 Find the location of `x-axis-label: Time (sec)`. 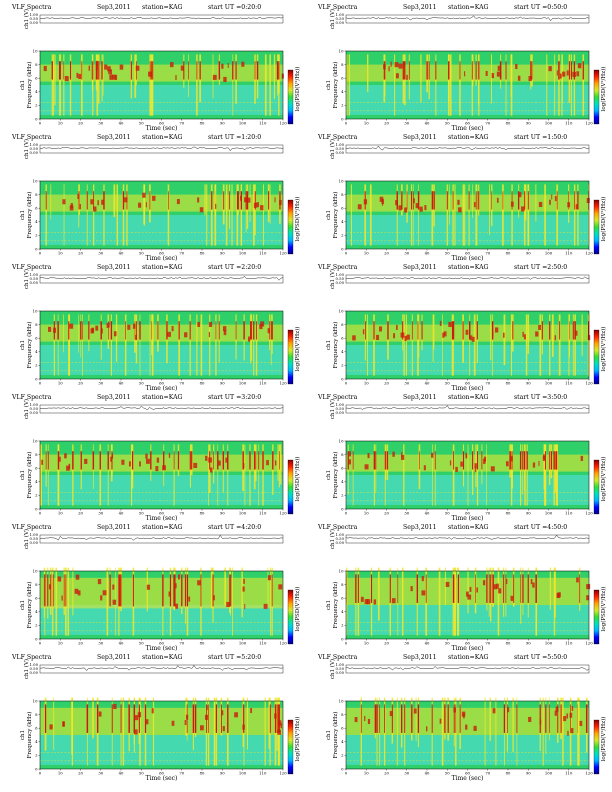

x-axis-label: Time (sec) is located at coordinates (162, 778).